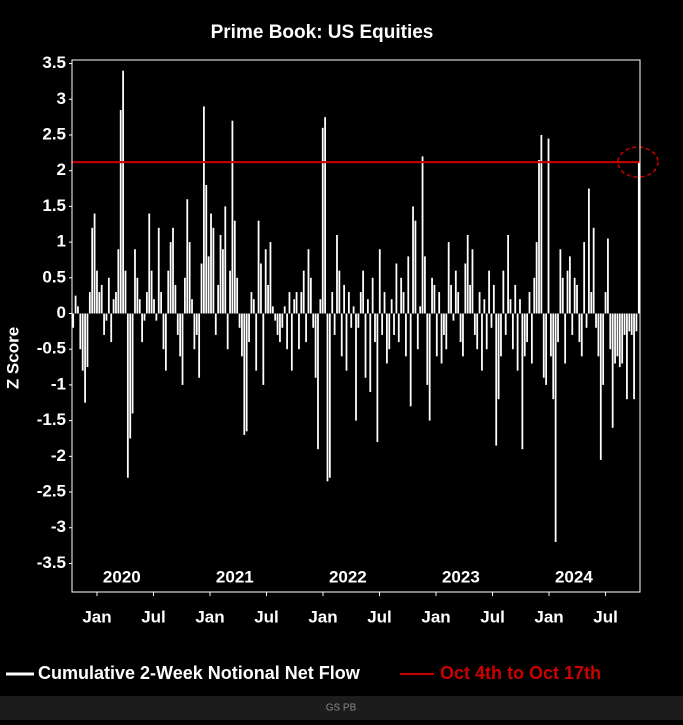  What do you see at coordinates (61, 312) in the screenshot?
I see `y-tick-label: 0` at bounding box center [61, 312].